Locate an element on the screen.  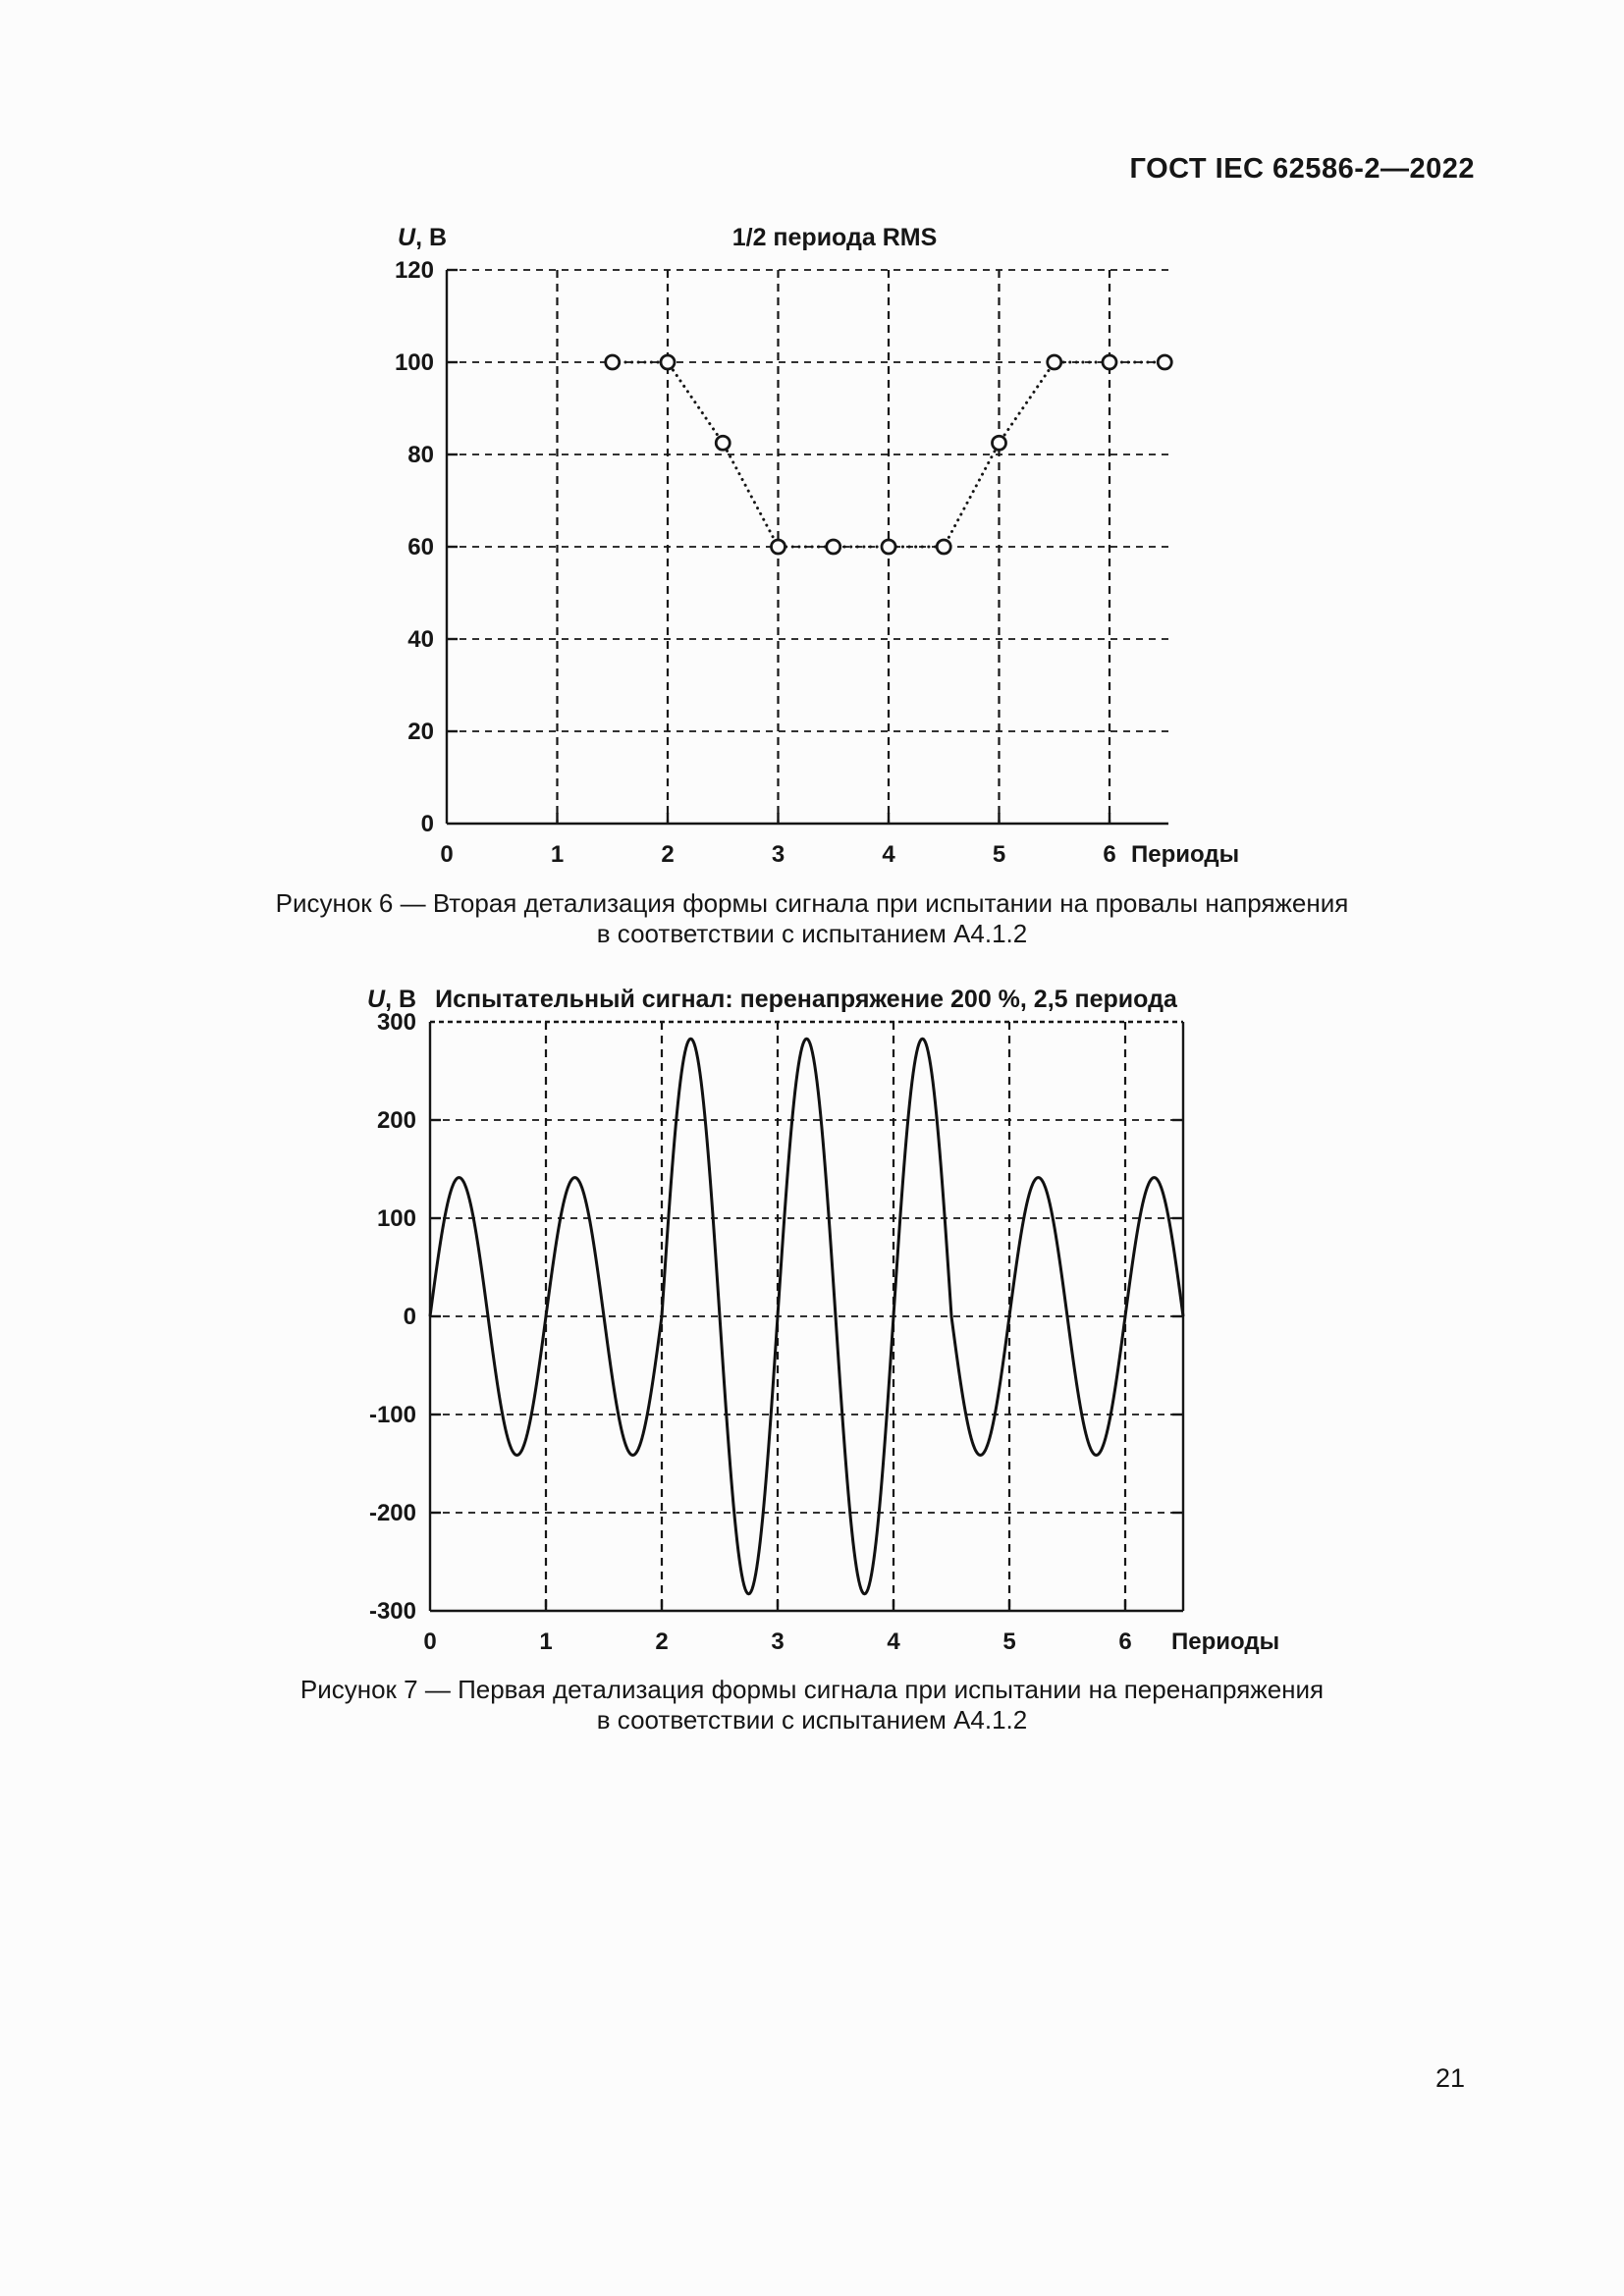
y-tick-label: 120 is located at coordinates (414, 270).